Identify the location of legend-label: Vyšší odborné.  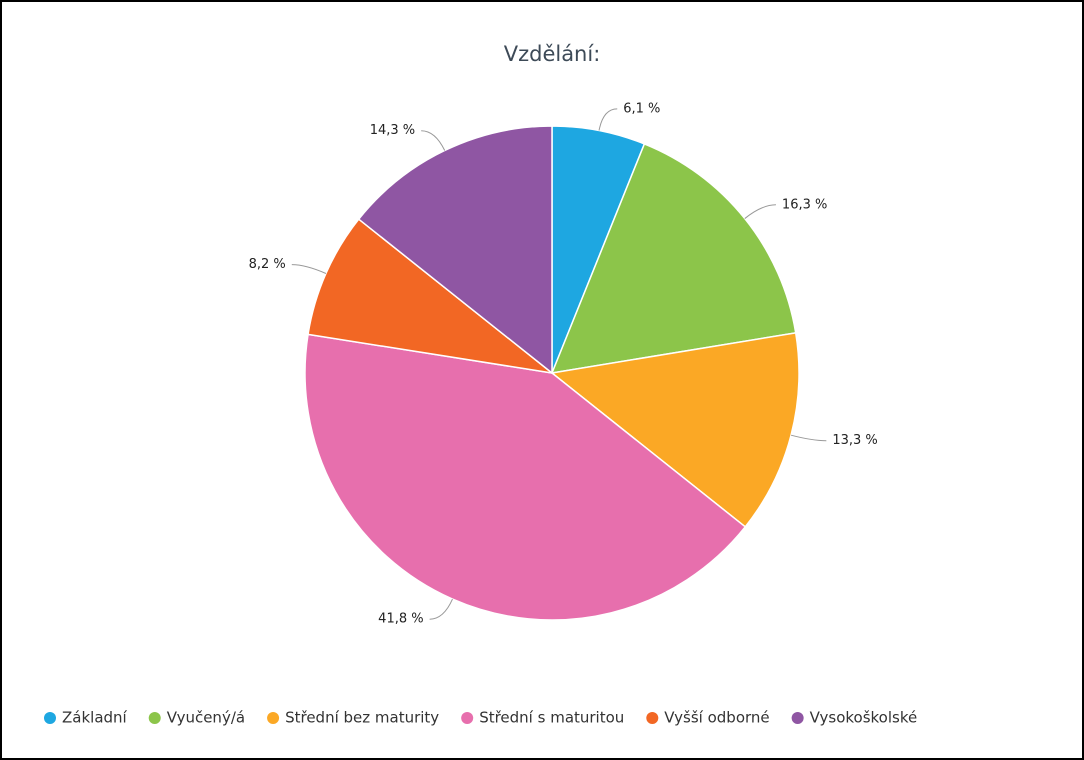
(716, 718).